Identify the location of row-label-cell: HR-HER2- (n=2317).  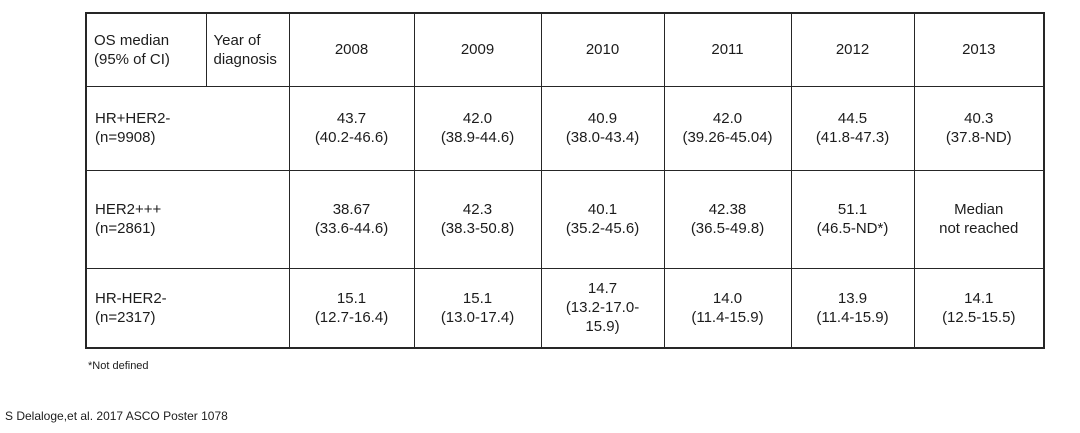
(187, 308).